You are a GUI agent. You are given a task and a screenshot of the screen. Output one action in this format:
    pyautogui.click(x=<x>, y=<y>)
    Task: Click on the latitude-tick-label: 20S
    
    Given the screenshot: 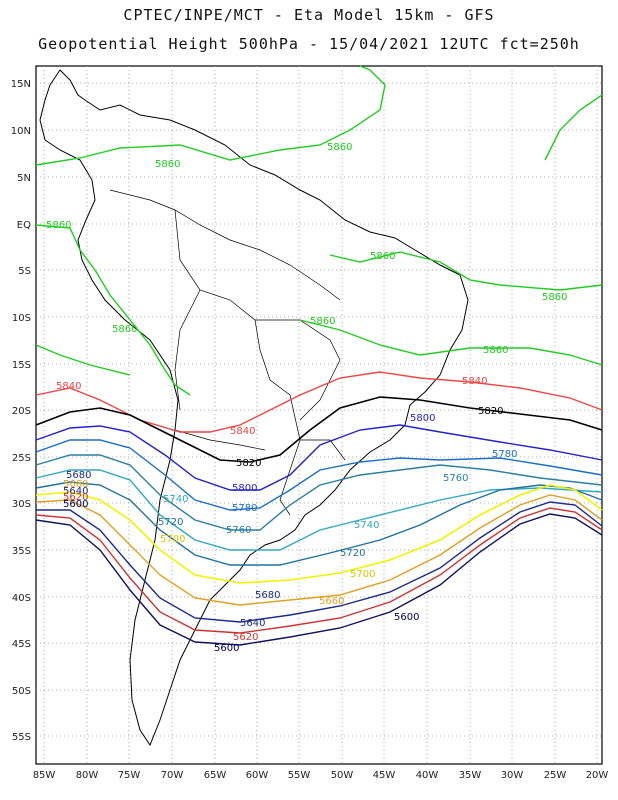 What is the action you would take?
    pyautogui.click(x=21, y=411)
    